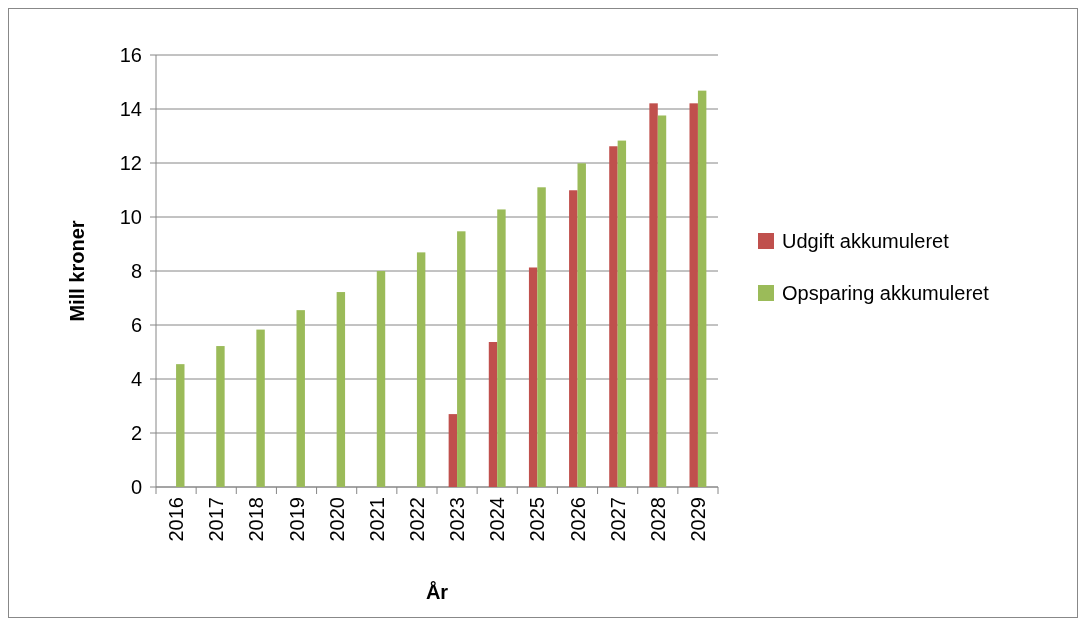 The image size is (1087, 626). What do you see at coordinates (577, 519) in the screenshot?
I see `x-tick-label: 2026` at bounding box center [577, 519].